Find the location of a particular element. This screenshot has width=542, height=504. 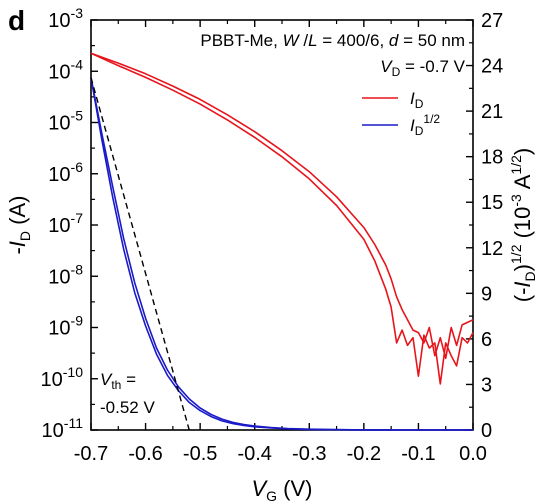

y-left-tick-label: 10⁻⁹ is located at coordinates (65, 326).